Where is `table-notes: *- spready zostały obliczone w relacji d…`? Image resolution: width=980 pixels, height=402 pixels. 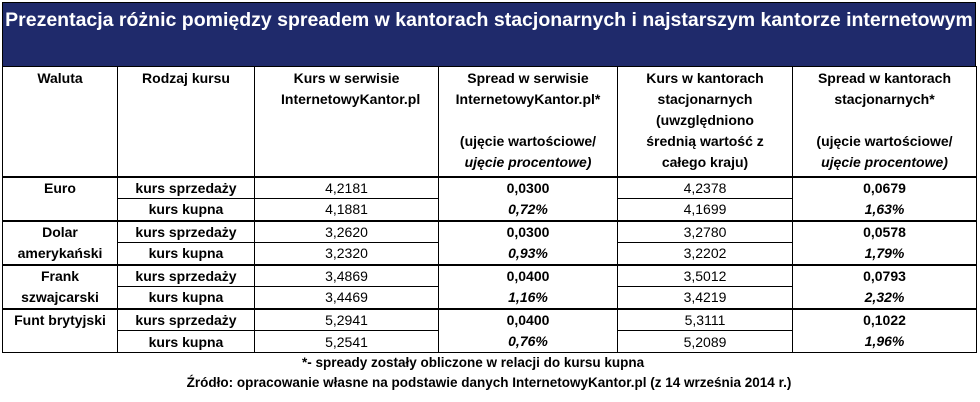
table-notes: *- spready zostały obliczone w relacji d… is located at coordinates (489, 373).